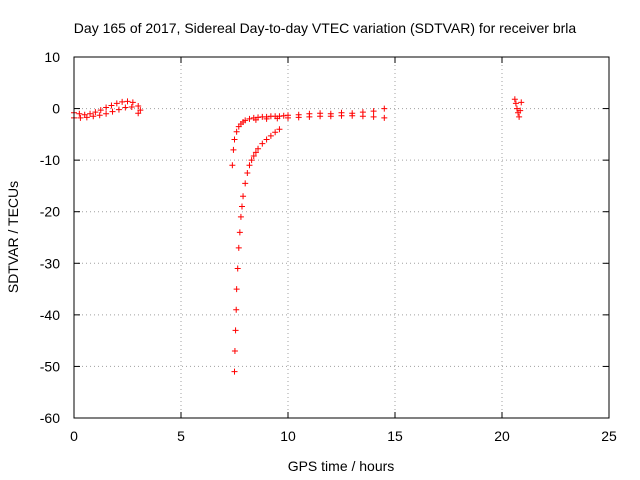 The height and width of the screenshot is (480, 640). I want to click on x-axis-label: GPS time / hours, so click(341, 466).